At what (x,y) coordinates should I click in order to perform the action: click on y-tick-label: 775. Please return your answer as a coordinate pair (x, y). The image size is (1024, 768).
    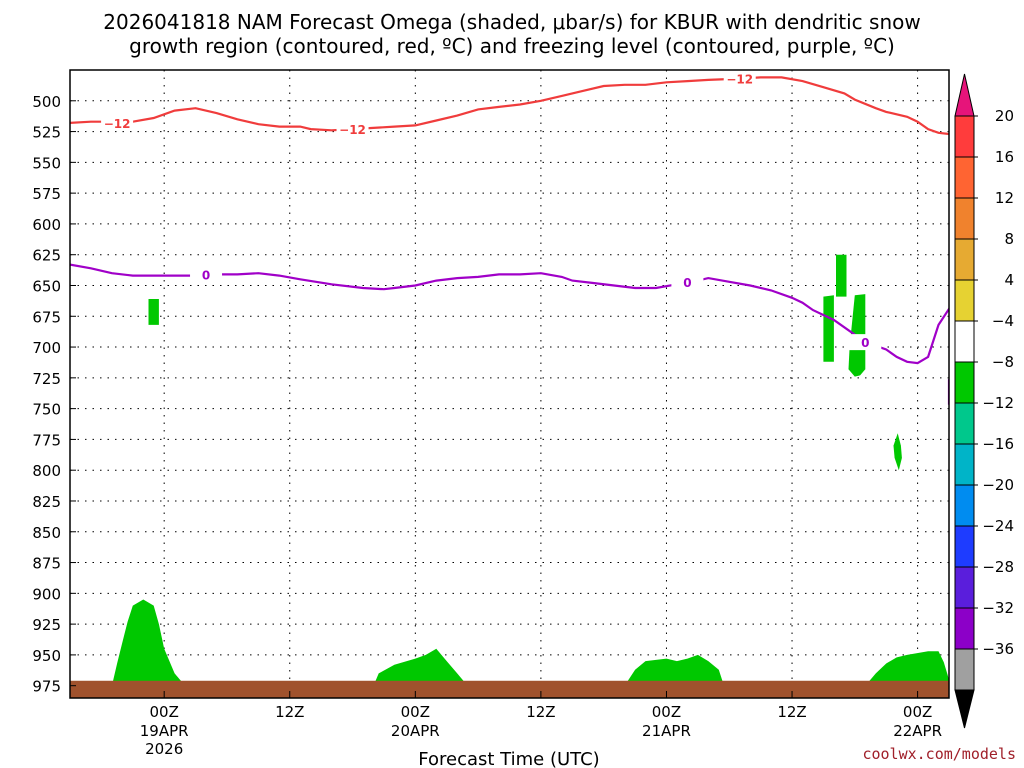
    Looking at the image, I should click on (46, 440).